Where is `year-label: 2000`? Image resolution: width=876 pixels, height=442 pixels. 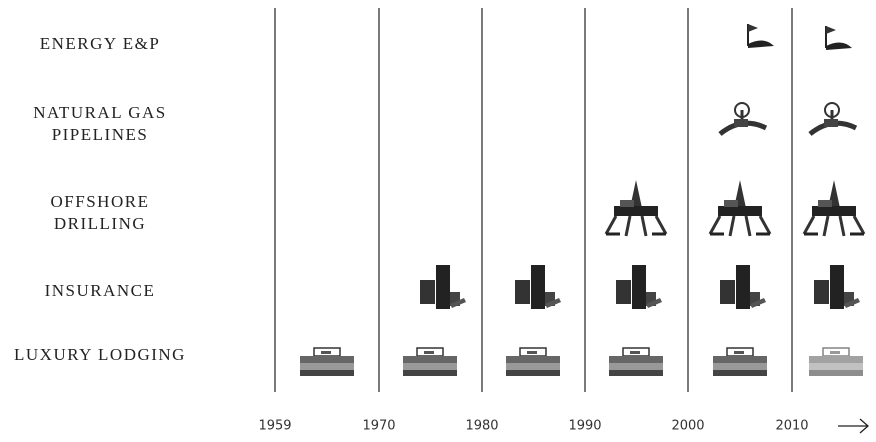 year-label: 2000 is located at coordinates (687, 426).